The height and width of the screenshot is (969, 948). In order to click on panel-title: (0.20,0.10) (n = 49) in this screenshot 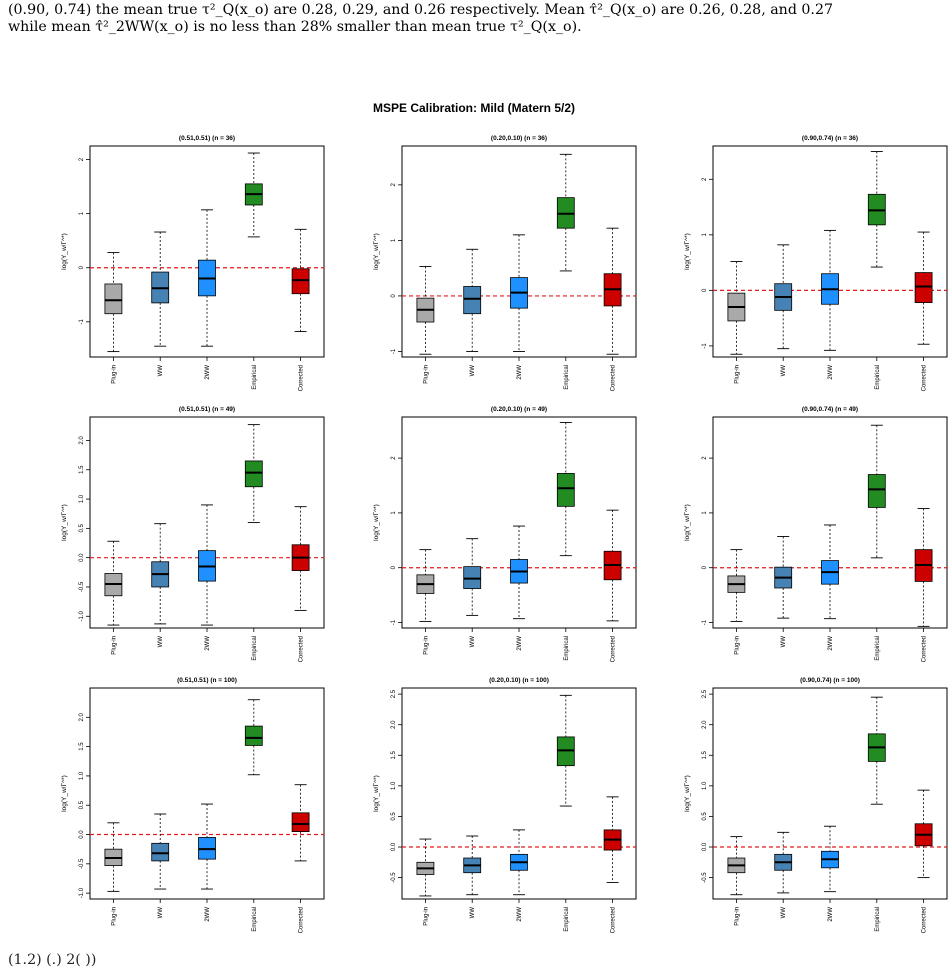, I will do `click(519, 409)`.